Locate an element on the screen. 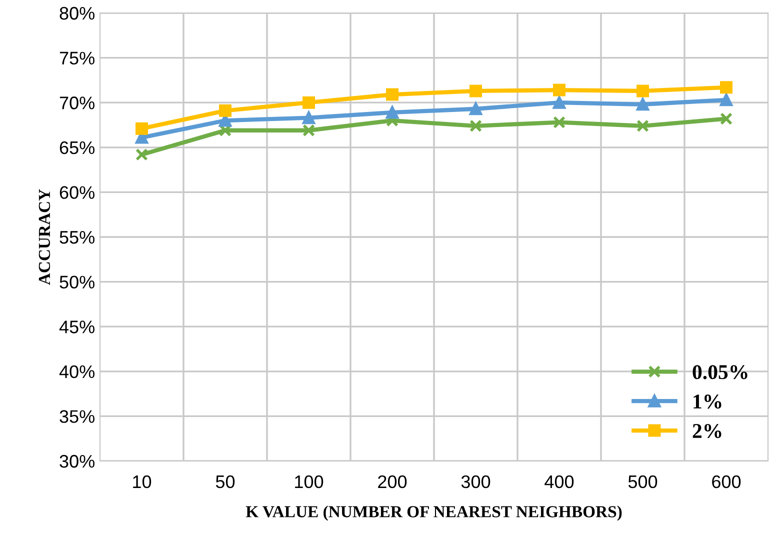 The image size is (774, 540). y-tick-label: 80% is located at coordinates (77, 13).